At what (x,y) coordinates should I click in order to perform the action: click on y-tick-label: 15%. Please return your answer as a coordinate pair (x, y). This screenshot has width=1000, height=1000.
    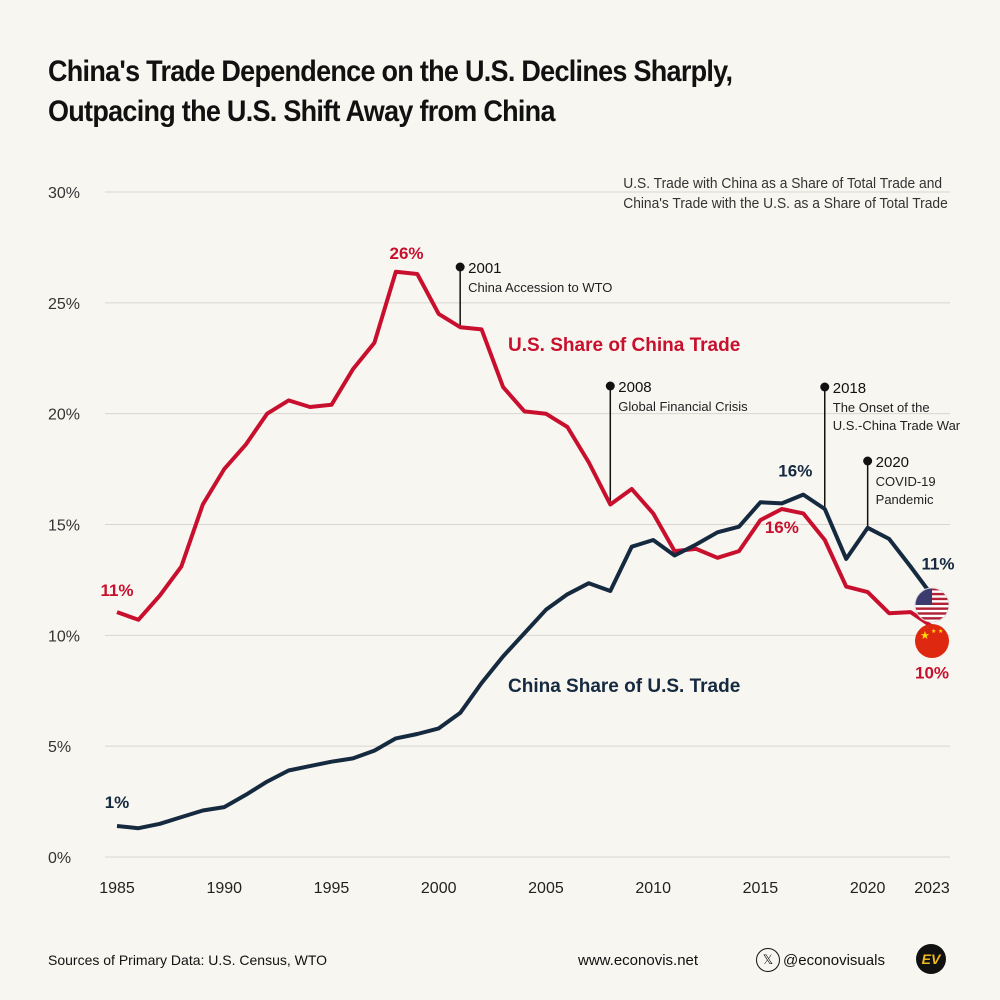
    Looking at the image, I should click on (64, 526).